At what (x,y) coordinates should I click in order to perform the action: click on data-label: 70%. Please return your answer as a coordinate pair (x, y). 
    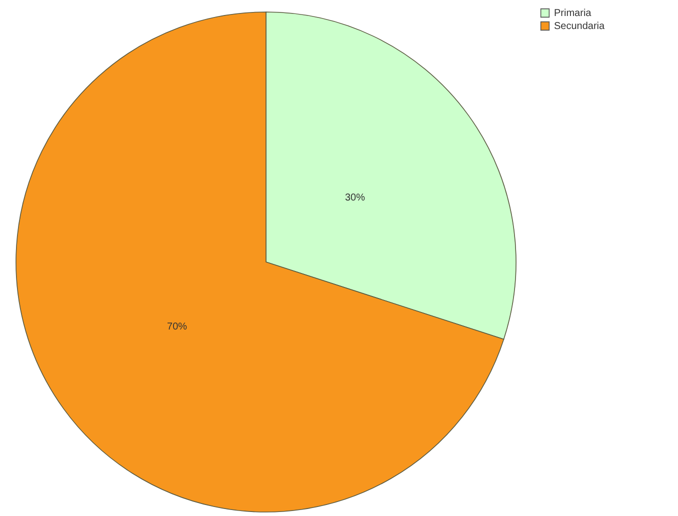
    Looking at the image, I should click on (177, 327).